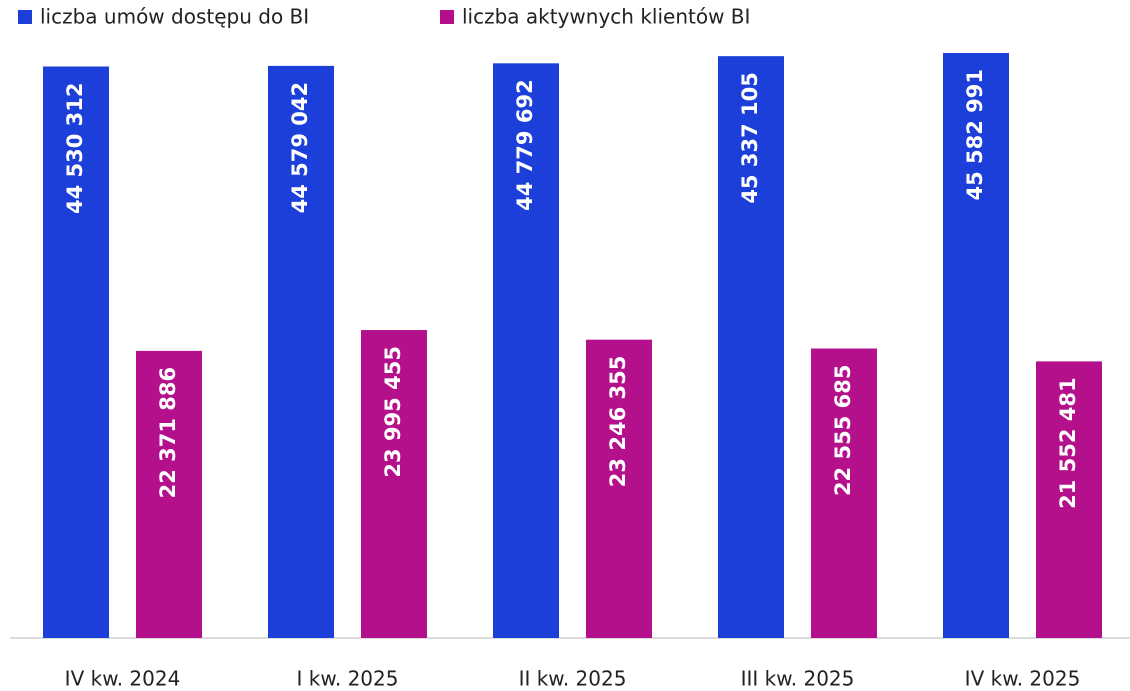 The width and height of the screenshot is (1130, 691). What do you see at coordinates (123, 679) in the screenshot?
I see `x-tick-label: IV kw. 2024` at bounding box center [123, 679].